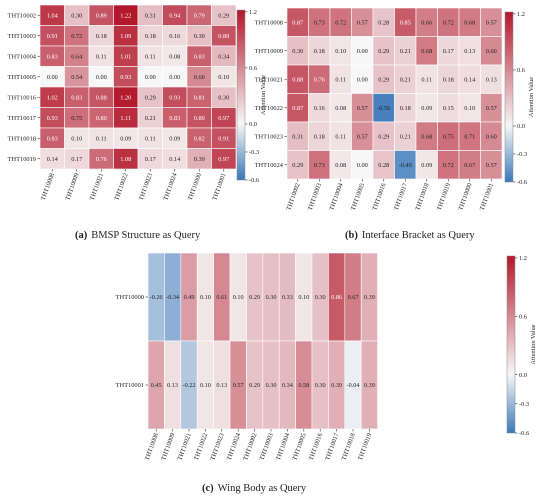 The width and height of the screenshot is (550, 498). Describe the element at coordinates (448, 136) in the screenshot. I see `cell-value-label: 0.75` at that location.